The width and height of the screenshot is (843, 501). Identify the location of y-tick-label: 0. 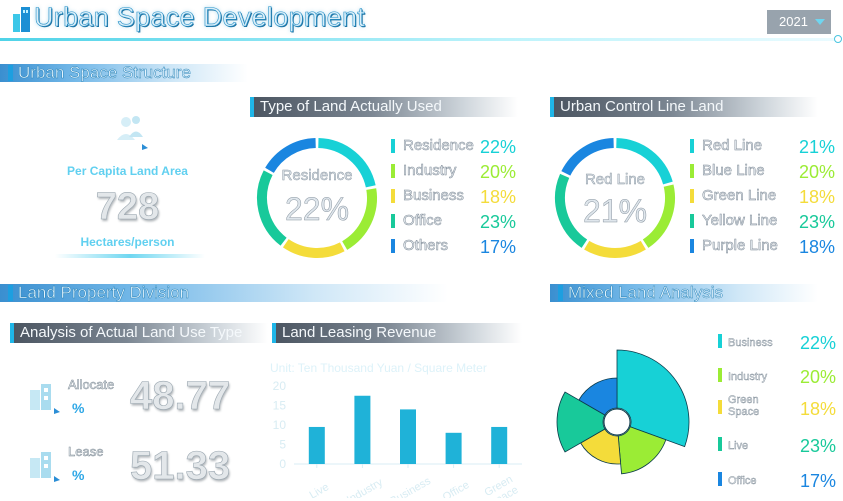
(282, 464).